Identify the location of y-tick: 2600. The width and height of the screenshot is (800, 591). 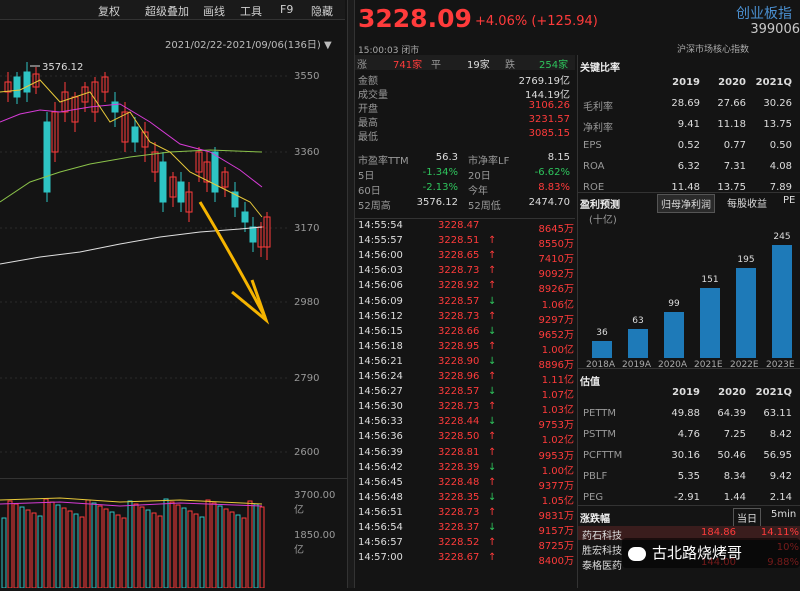
(307, 452).